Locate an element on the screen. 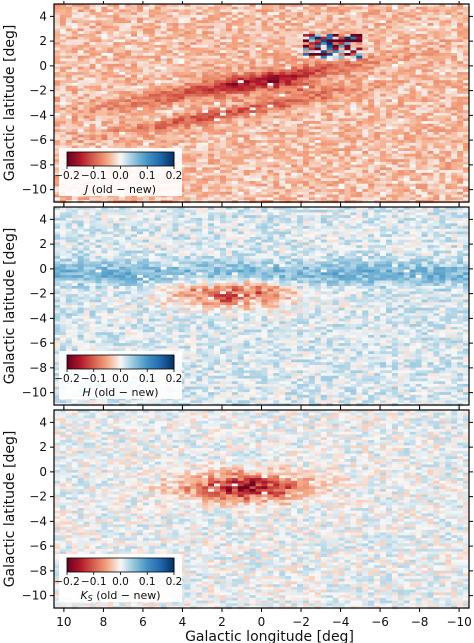 This screenshot has width=474, height=643. colorbar-1: −0.2 −0.1 0.0 0.1 0.2 J (old − new) is located at coordinates (118, 172).